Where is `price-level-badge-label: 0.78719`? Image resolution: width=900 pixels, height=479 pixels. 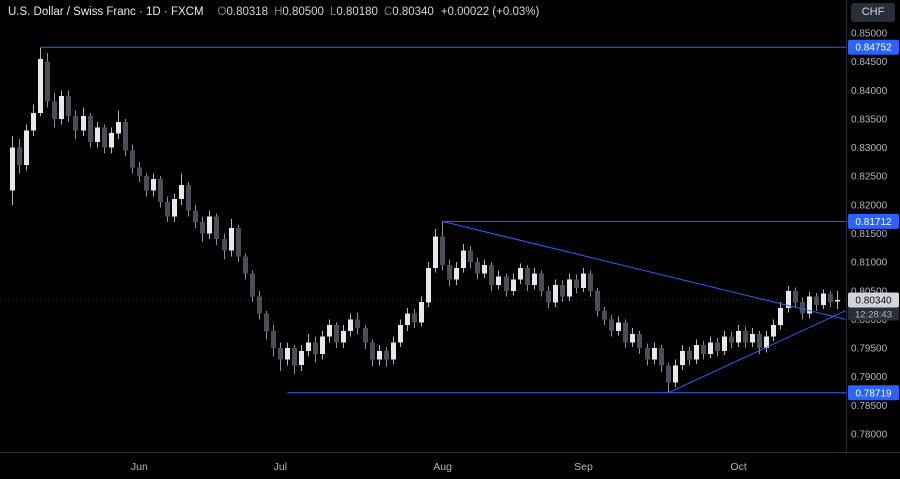
price-level-badge-label: 0.78719 is located at coordinates (873, 393).